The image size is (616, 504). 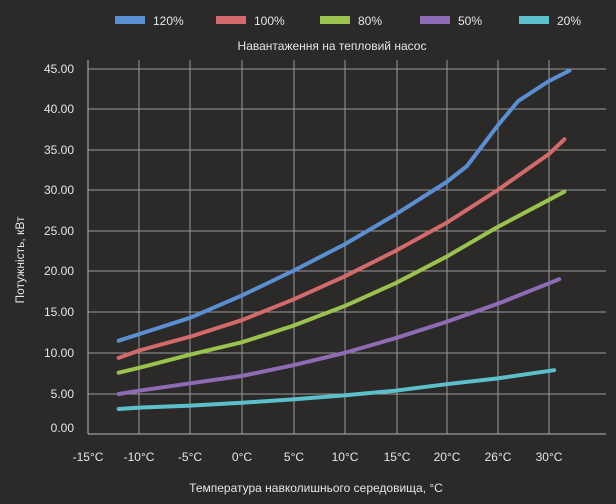 I want to click on x-tick-label: -10°C, so click(x=139, y=457).